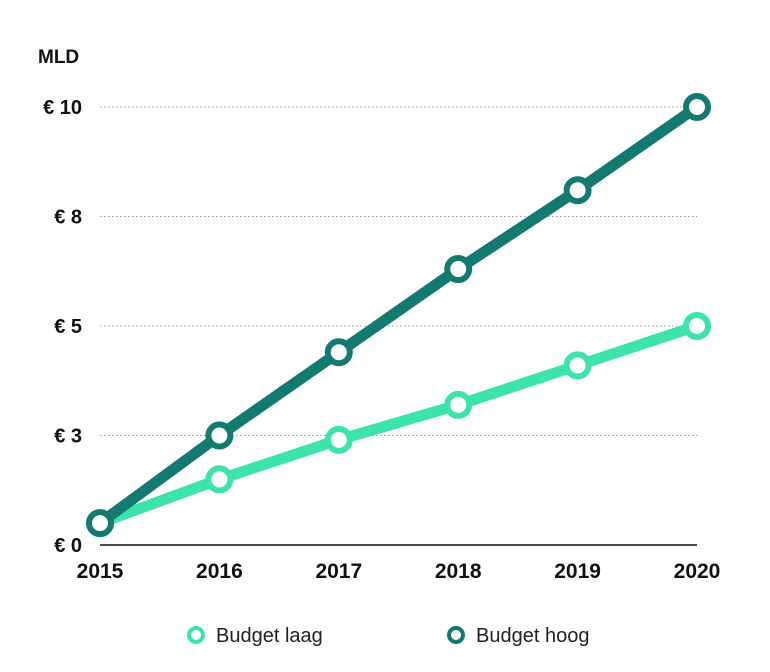 This screenshot has width=770, height=672. Describe the element at coordinates (68, 546) in the screenshot. I see `y-tick-label: € 0` at that location.